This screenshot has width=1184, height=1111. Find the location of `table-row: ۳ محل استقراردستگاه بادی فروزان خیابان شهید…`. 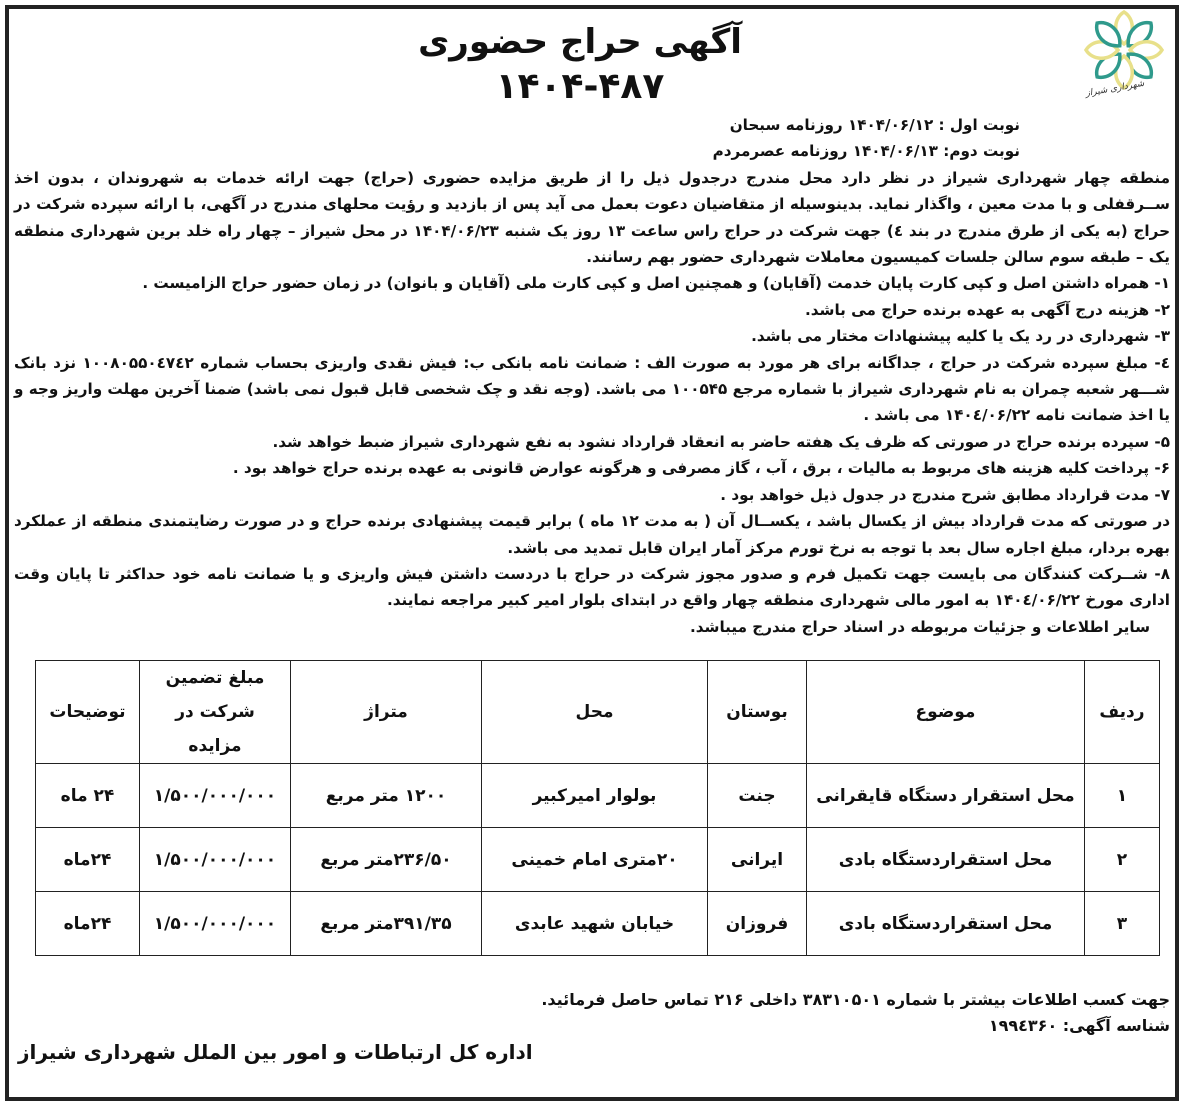

table-row: ۳ محل استقراردستگاه بادی فروزان خیابان شهید… is located at coordinates (597, 923).